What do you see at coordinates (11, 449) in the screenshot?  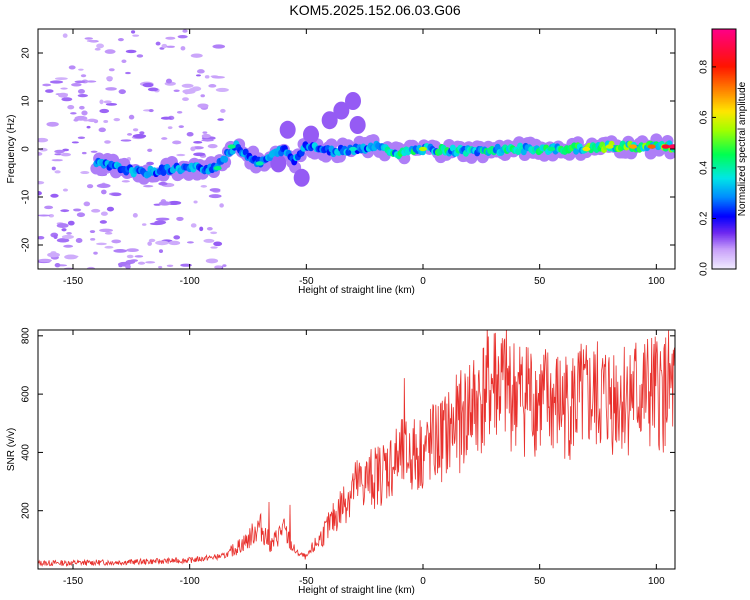 I see `y-axis-label: SNR (v/v)` at bounding box center [11, 449].